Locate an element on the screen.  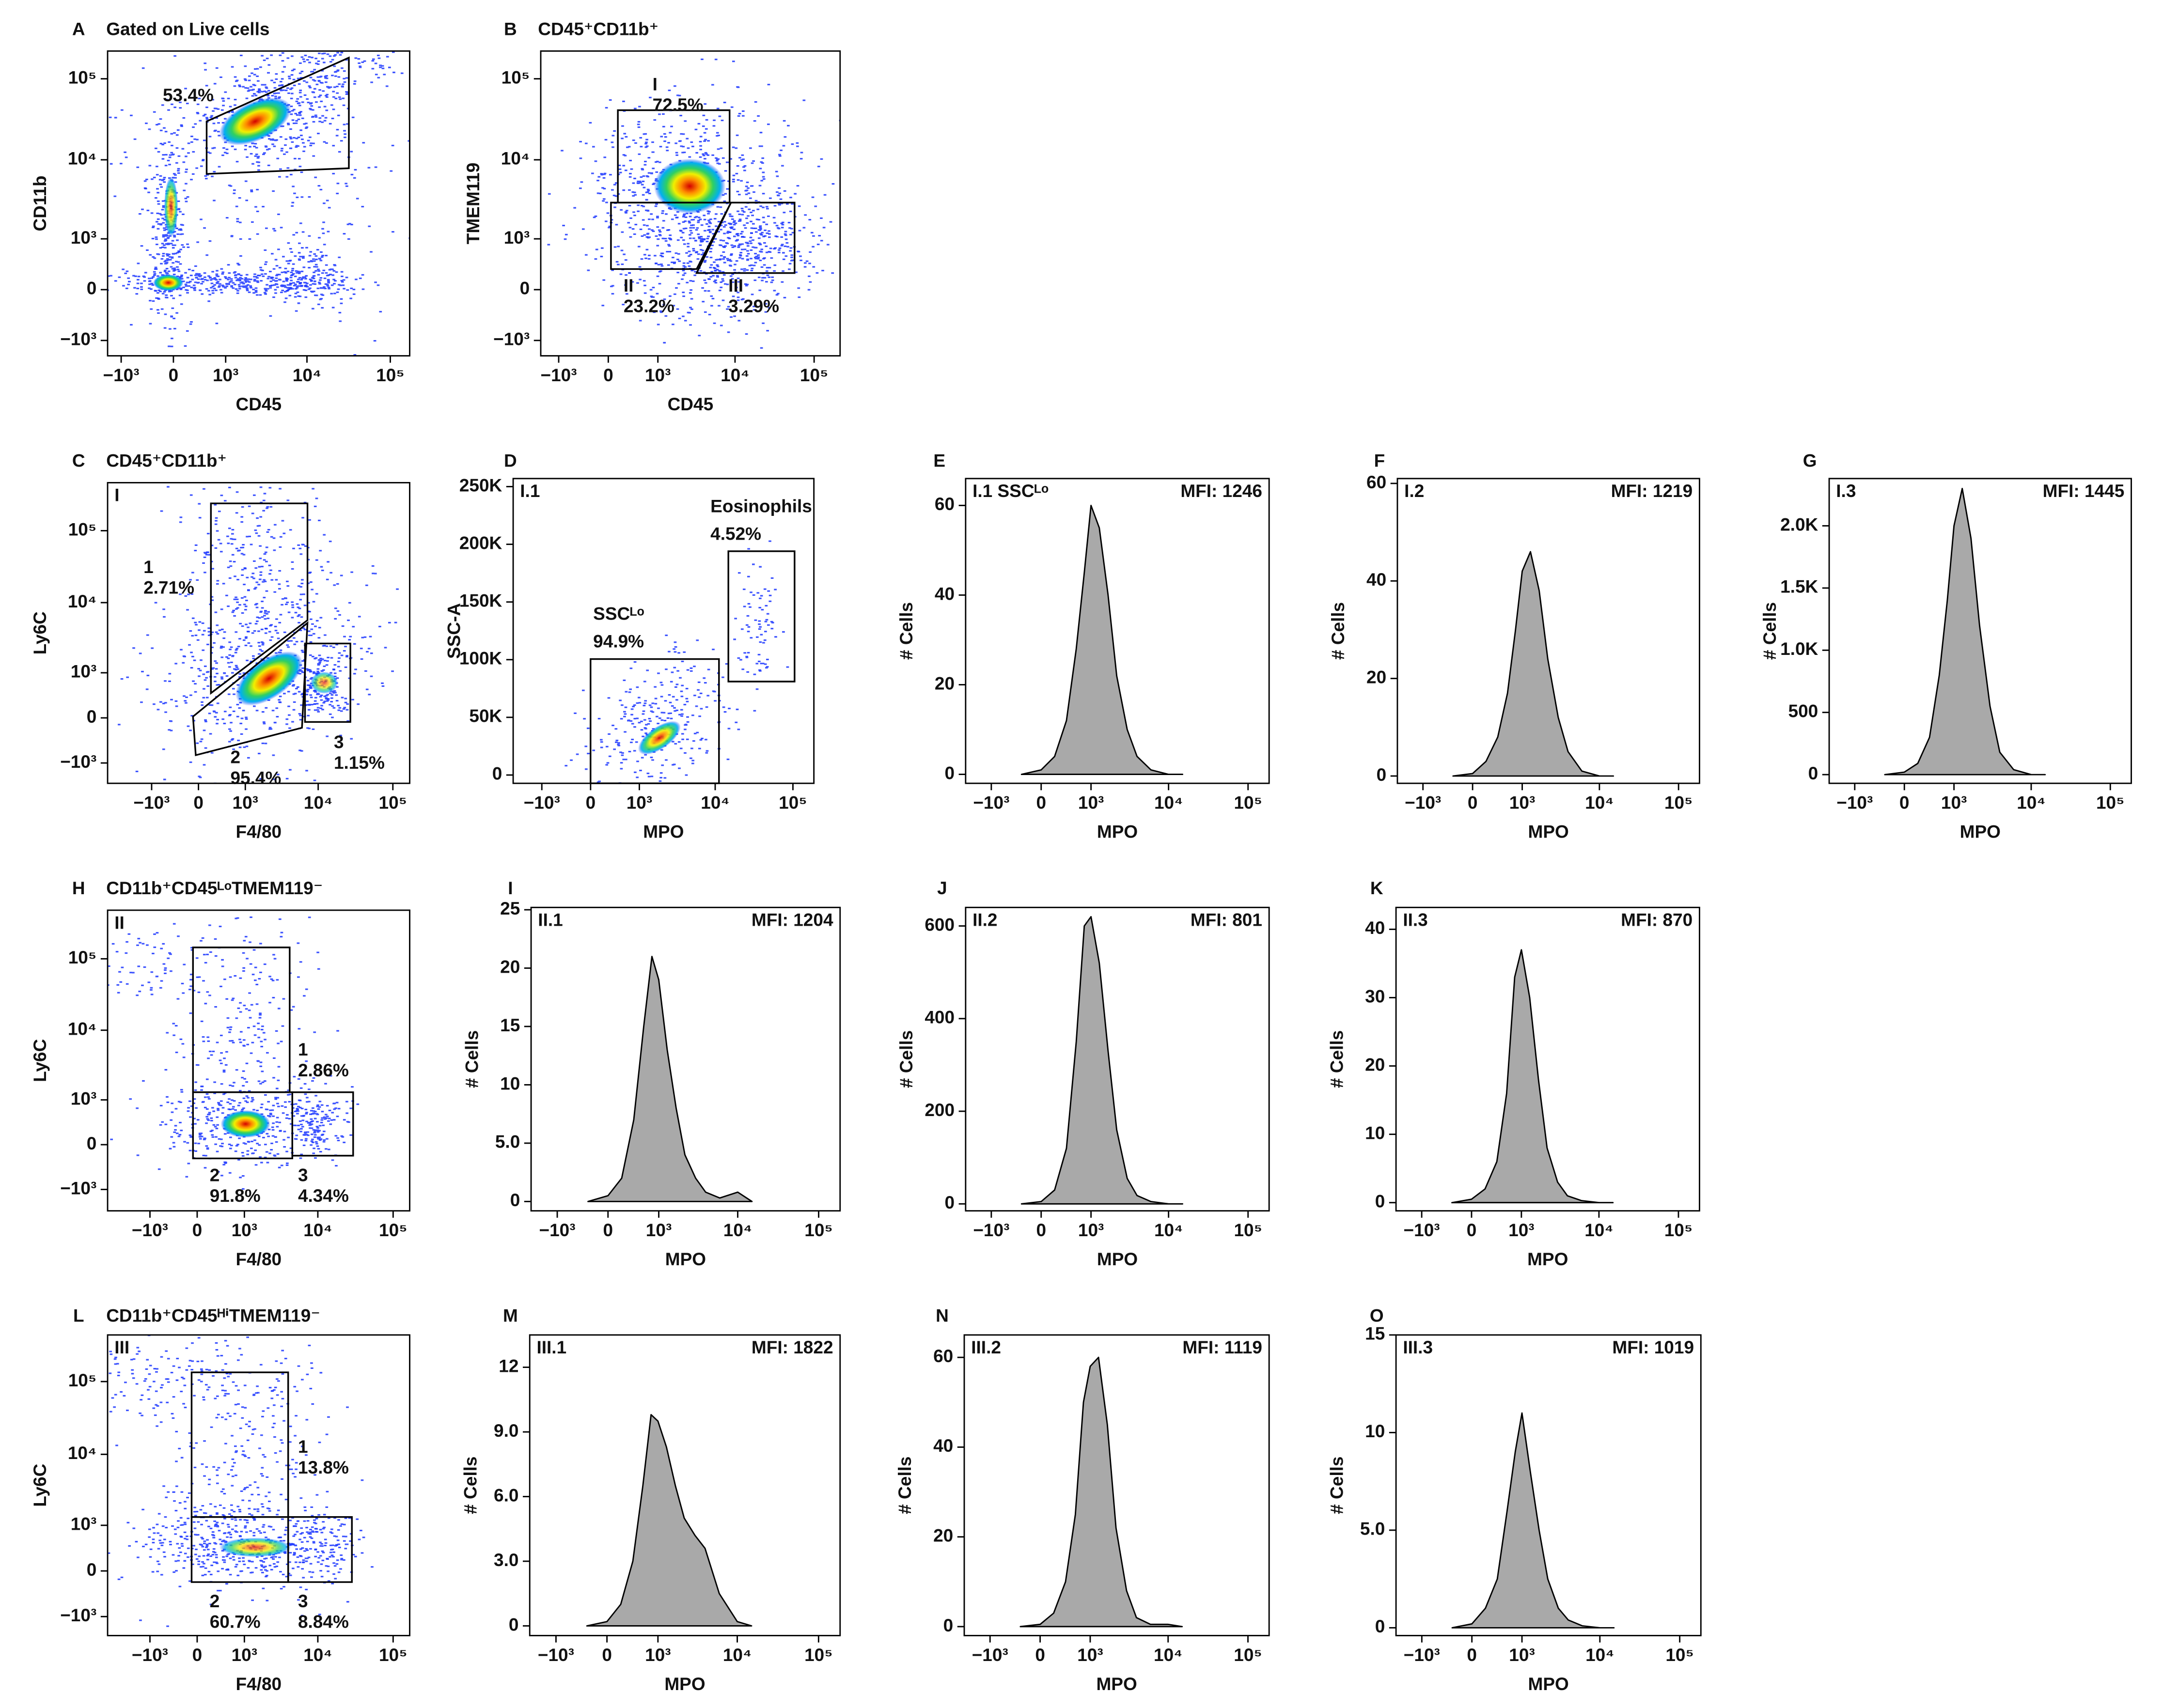
population-label: I.1 SSCᴸᵒ is located at coordinates (1010, 491).